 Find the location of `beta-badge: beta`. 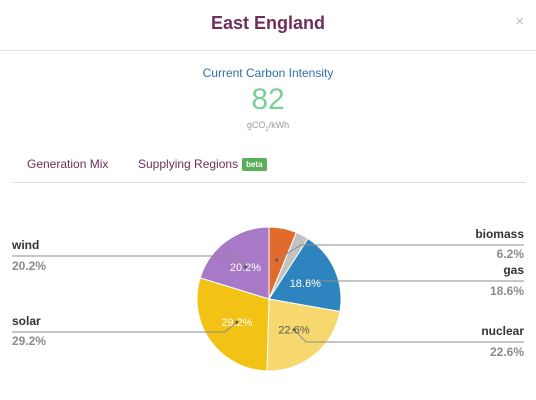

beta-badge: beta is located at coordinates (254, 164).